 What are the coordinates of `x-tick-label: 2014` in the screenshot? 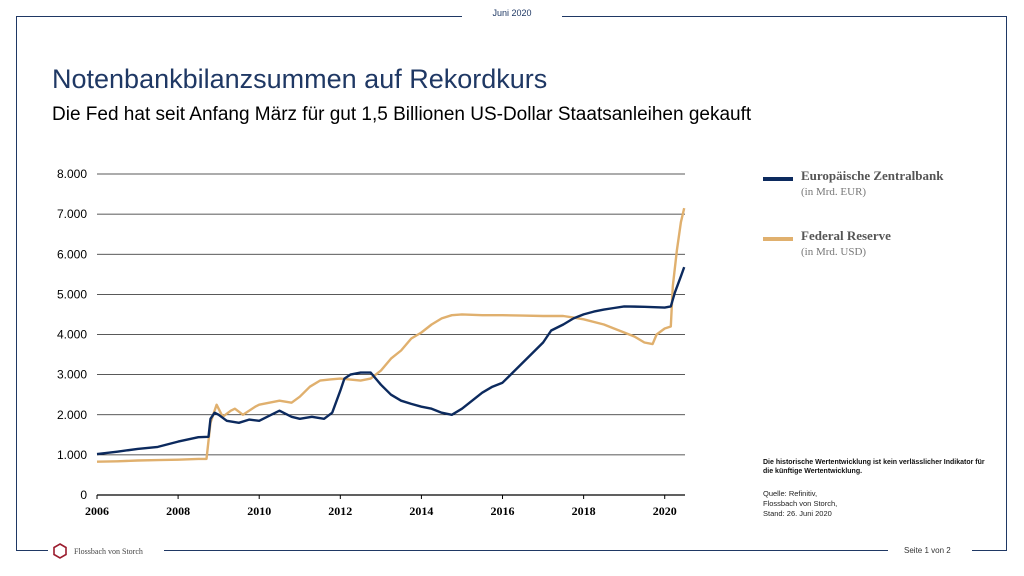 It's located at (421, 511).